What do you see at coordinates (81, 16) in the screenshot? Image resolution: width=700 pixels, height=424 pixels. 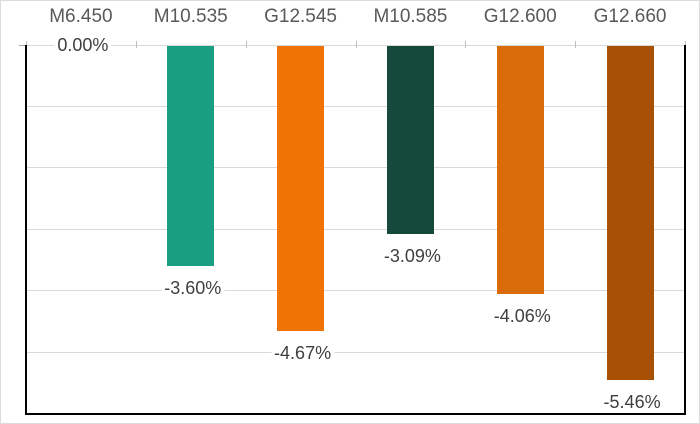 I see `category-label: M6.450` at bounding box center [81, 16].